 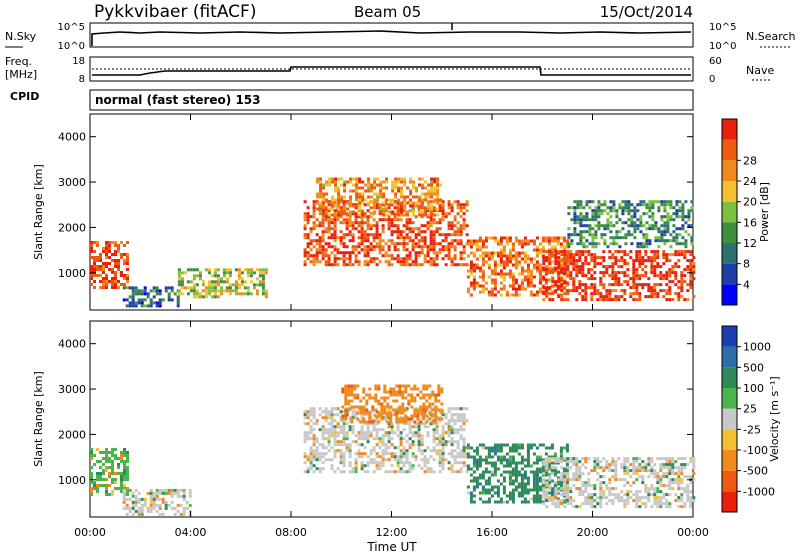 What do you see at coordinates (729, 419) in the screenshot?
I see `vel-colorbar-swatch` at bounding box center [729, 419].